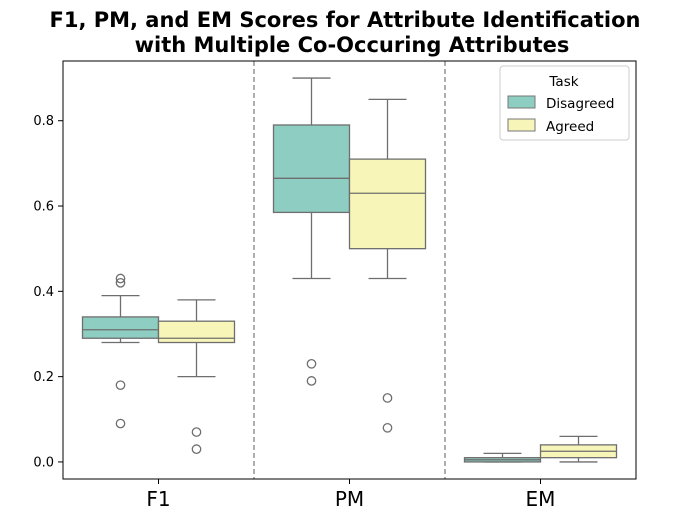 The image size is (698, 522). Describe the element at coordinates (349, 499) in the screenshot. I see `x-tick-label: PM` at that location.